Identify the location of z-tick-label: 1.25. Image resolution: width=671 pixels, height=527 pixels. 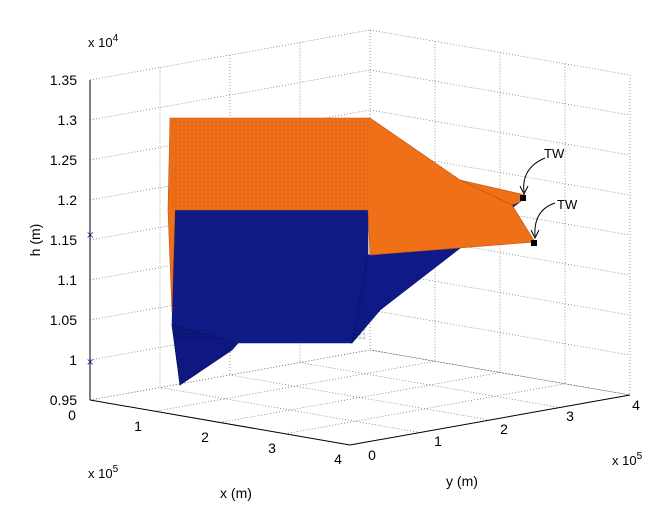
(63, 160).